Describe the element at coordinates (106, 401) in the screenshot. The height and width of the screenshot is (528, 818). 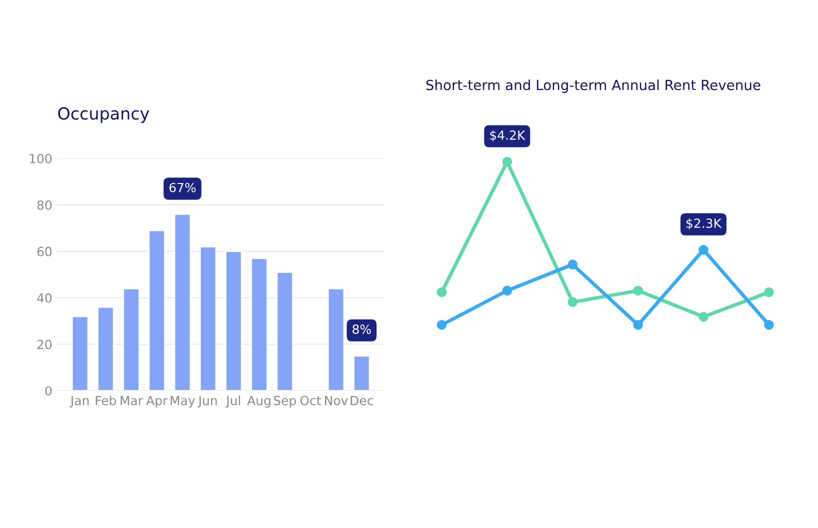
I see `x-tick-label: Feb` at that location.